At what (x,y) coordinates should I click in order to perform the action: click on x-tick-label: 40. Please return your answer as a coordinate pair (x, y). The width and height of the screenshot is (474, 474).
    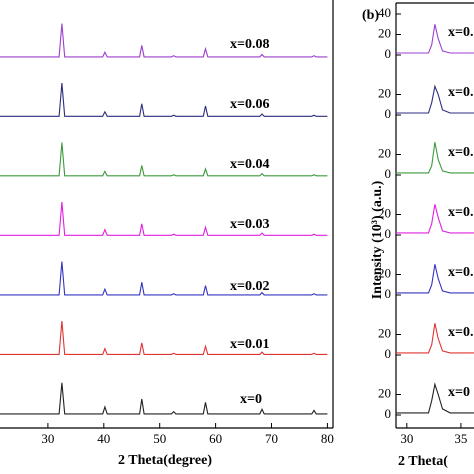
    Looking at the image, I should click on (103, 438).